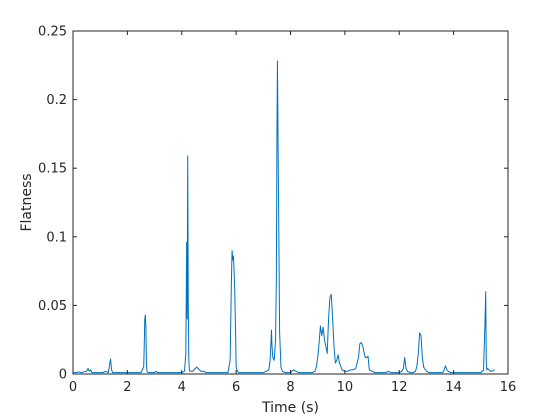 This screenshot has height=420, width=560. I want to click on y-tick-label: 0.2, so click(56, 100).